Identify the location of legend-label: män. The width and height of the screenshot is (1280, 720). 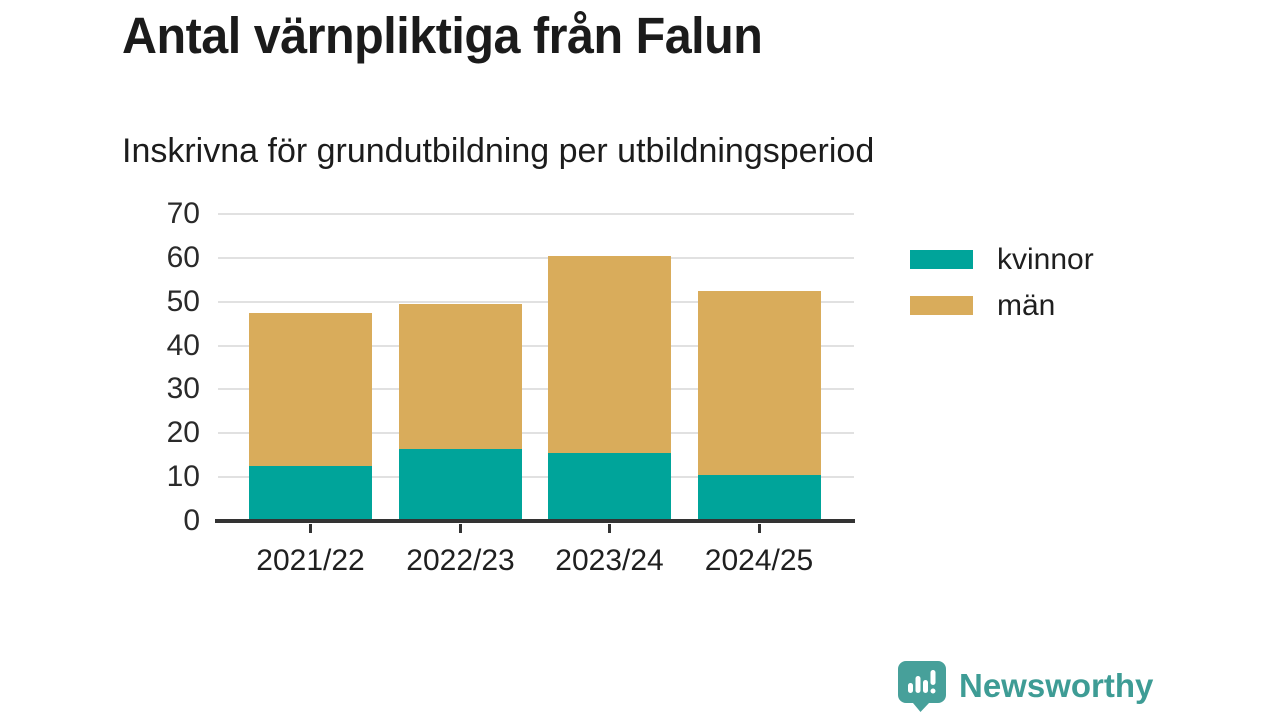
(1026, 305).